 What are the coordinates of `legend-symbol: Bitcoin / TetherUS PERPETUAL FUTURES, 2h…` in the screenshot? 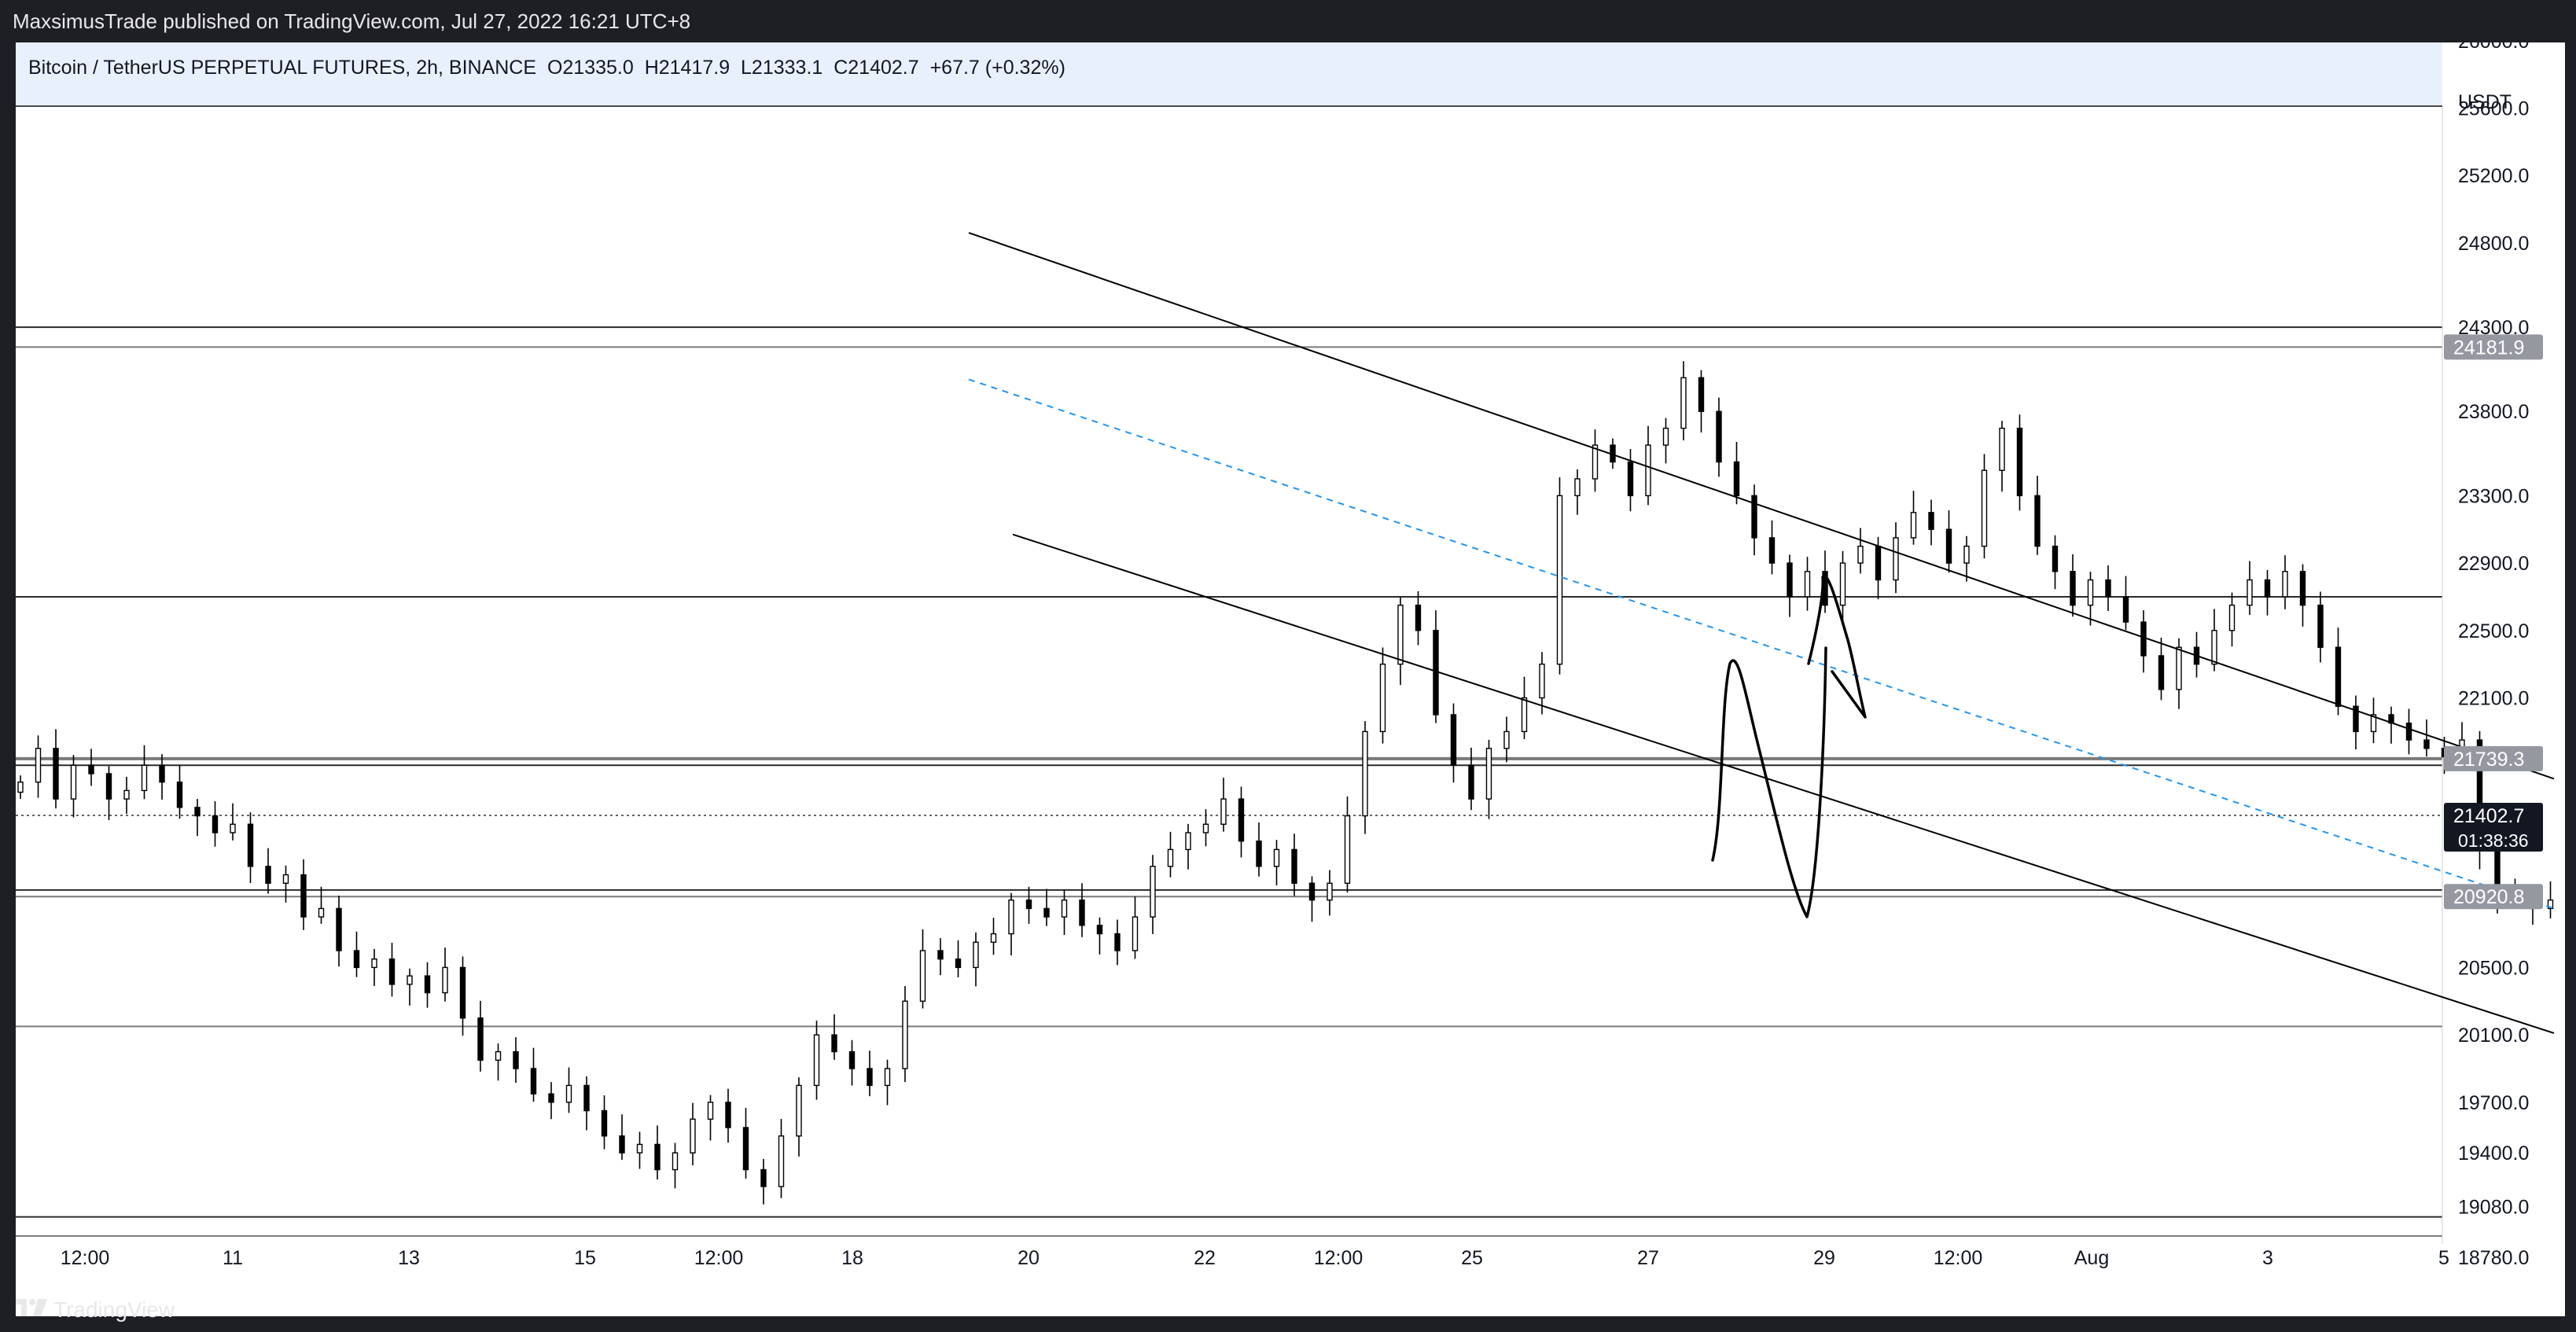 It's located at (282, 68).